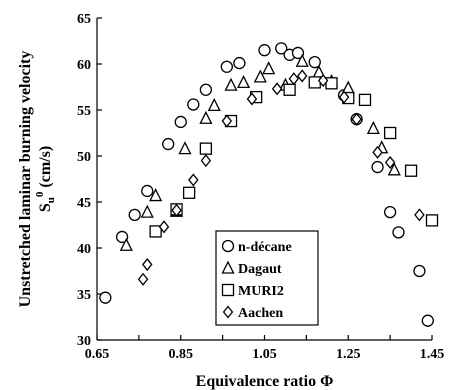 The image size is (452, 390). Describe the element at coordinates (84, 19) in the screenshot. I see `y-tick-label: 65` at that location.